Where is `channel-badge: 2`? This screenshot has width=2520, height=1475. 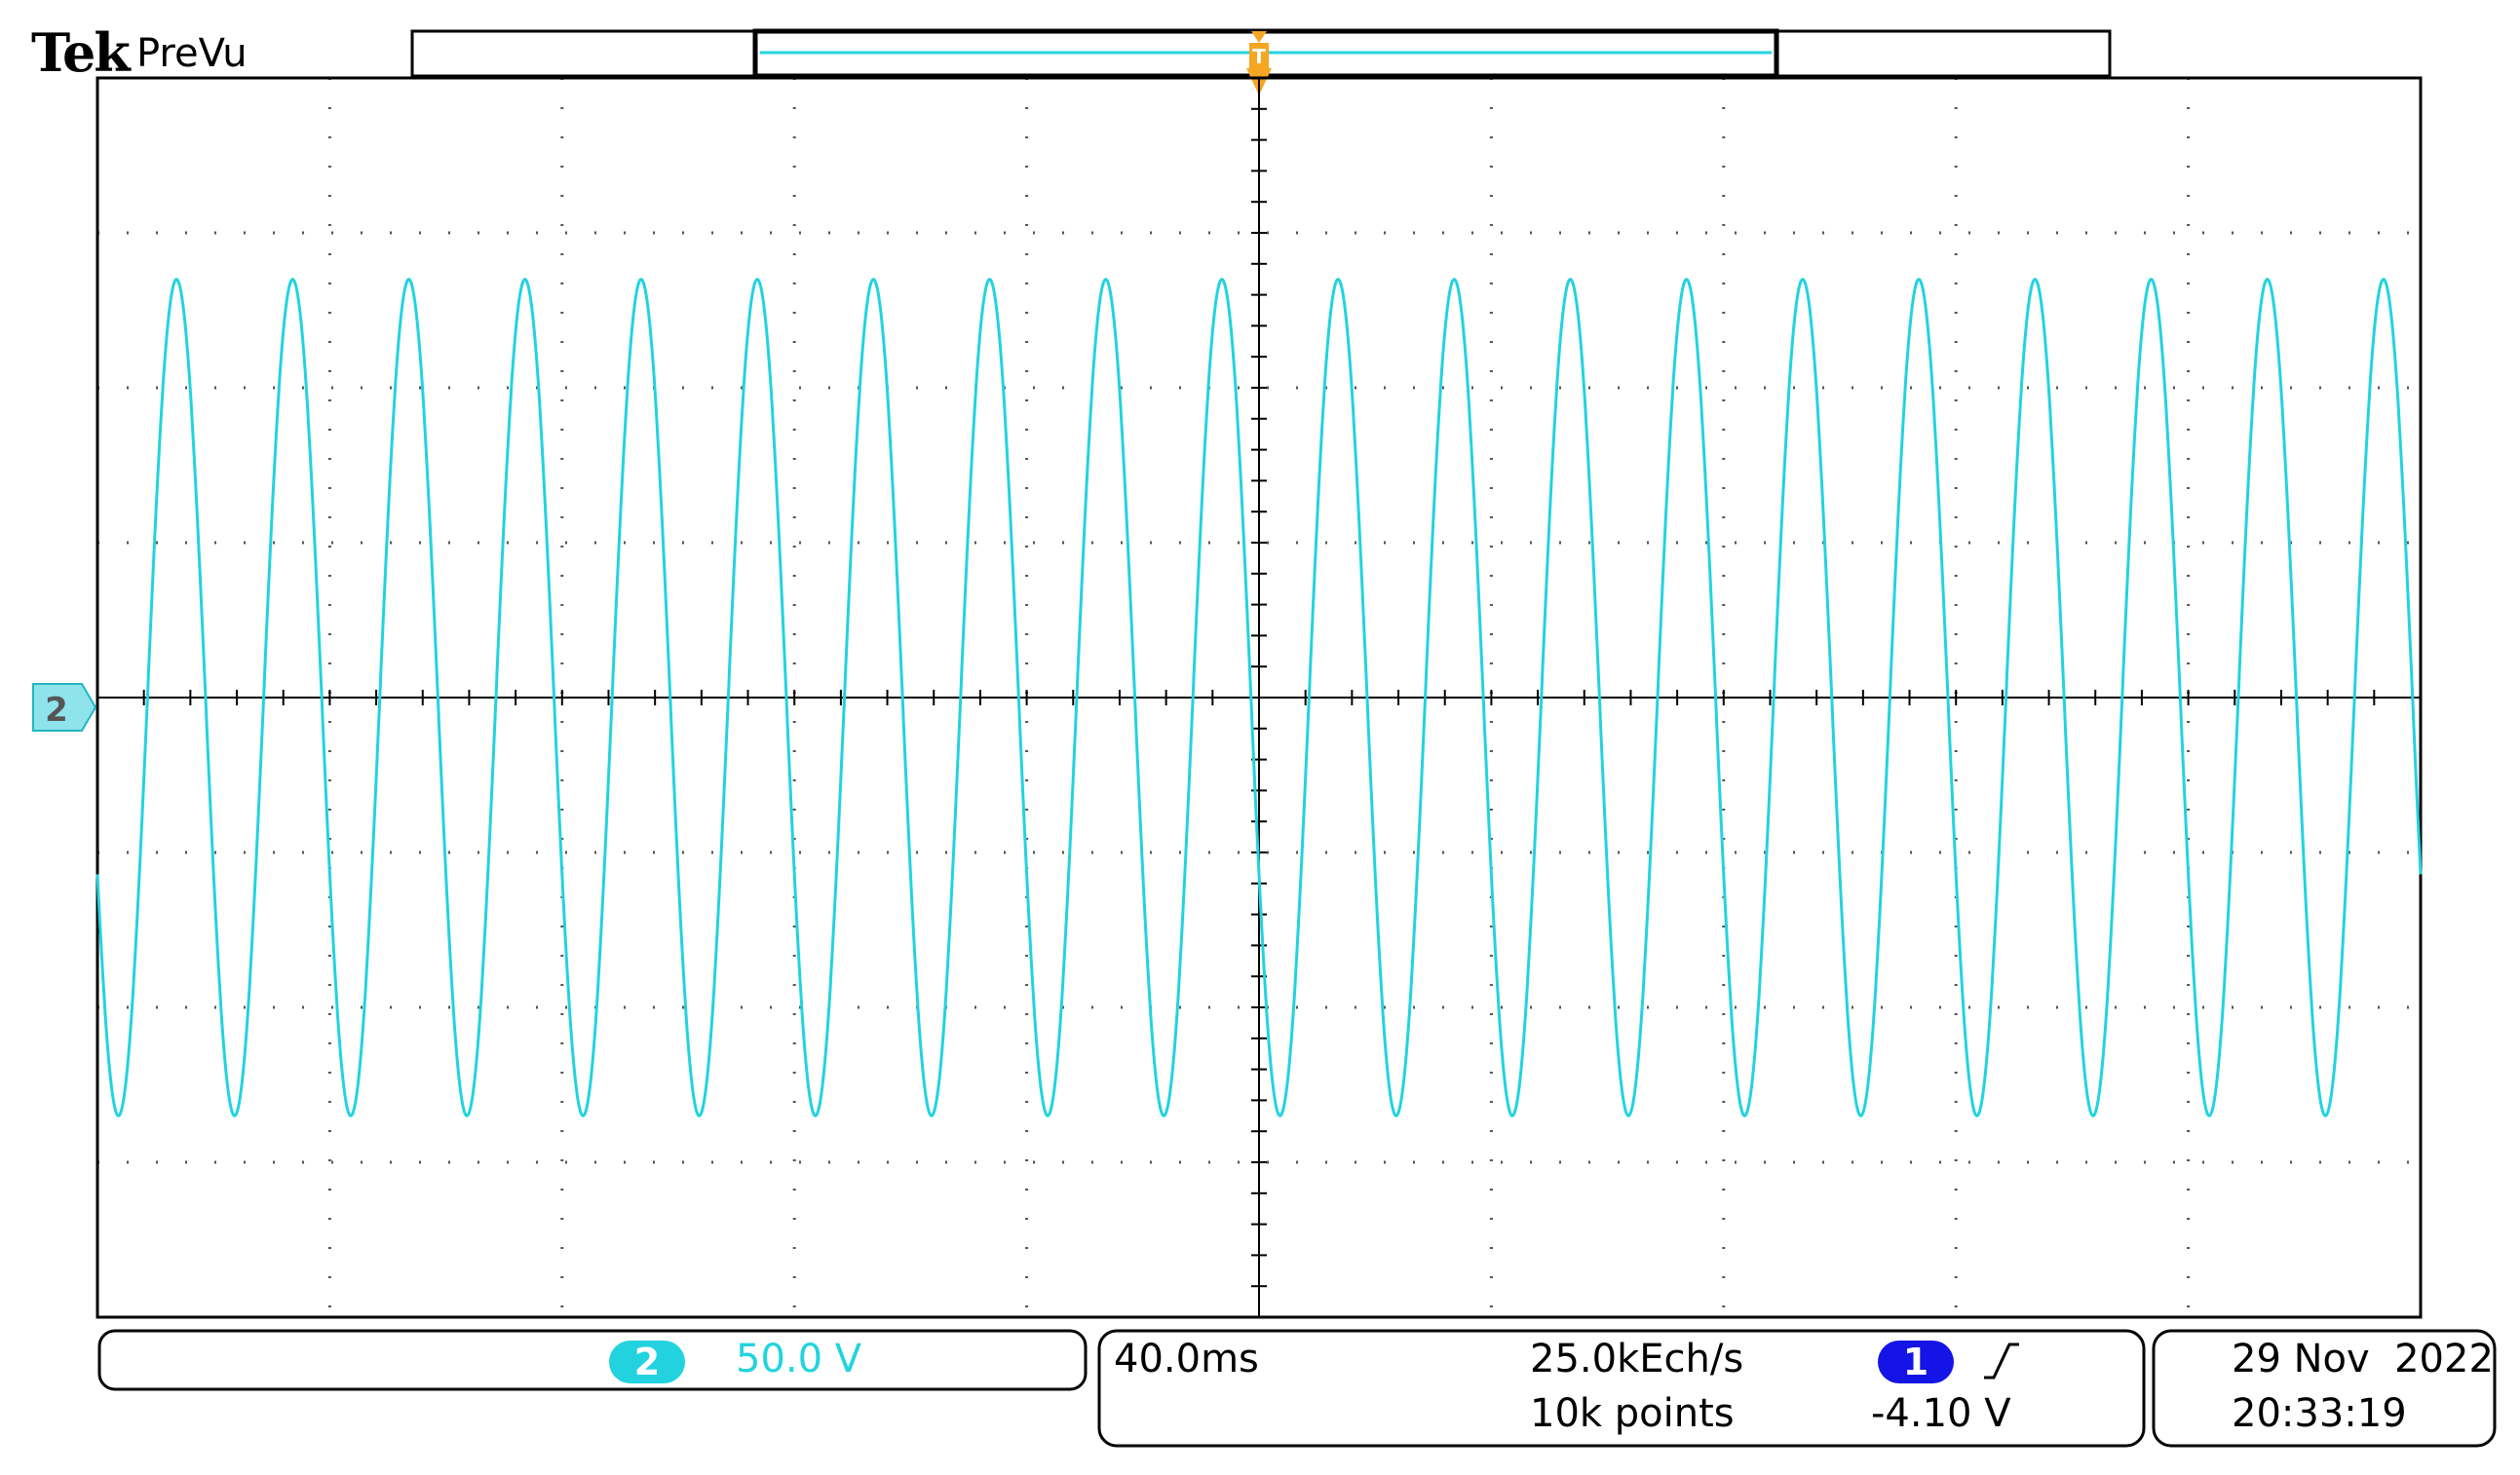 channel-badge: 2 is located at coordinates (647, 1362).